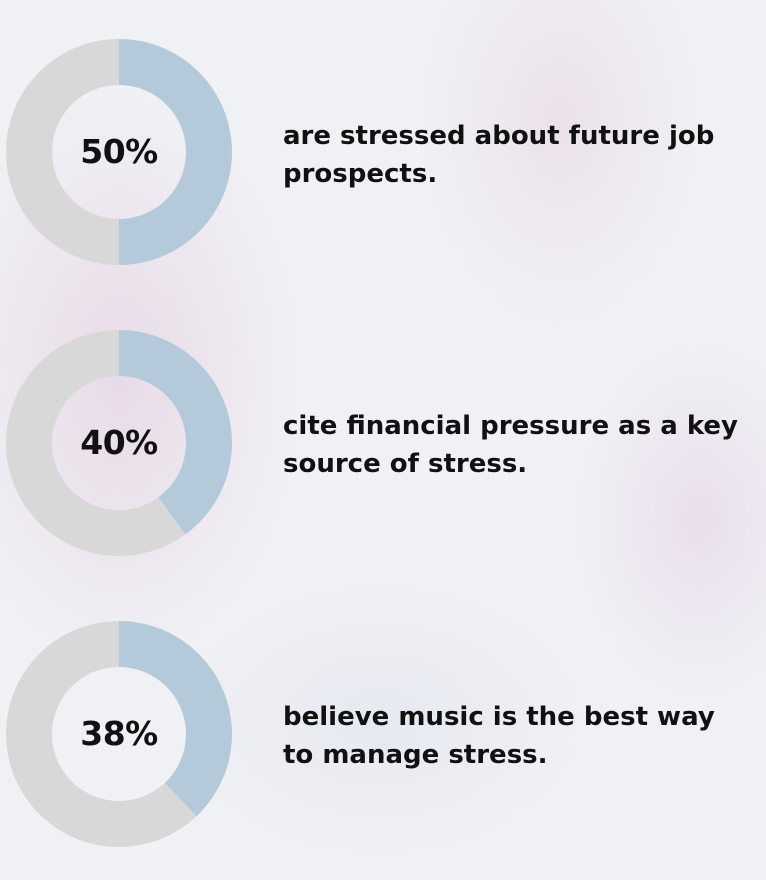 The width and height of the screenshot is (766, 880). Describe the element at coordinates (62, 152) in the screenshot. I see `donut-1-remaining-segment` at that location.